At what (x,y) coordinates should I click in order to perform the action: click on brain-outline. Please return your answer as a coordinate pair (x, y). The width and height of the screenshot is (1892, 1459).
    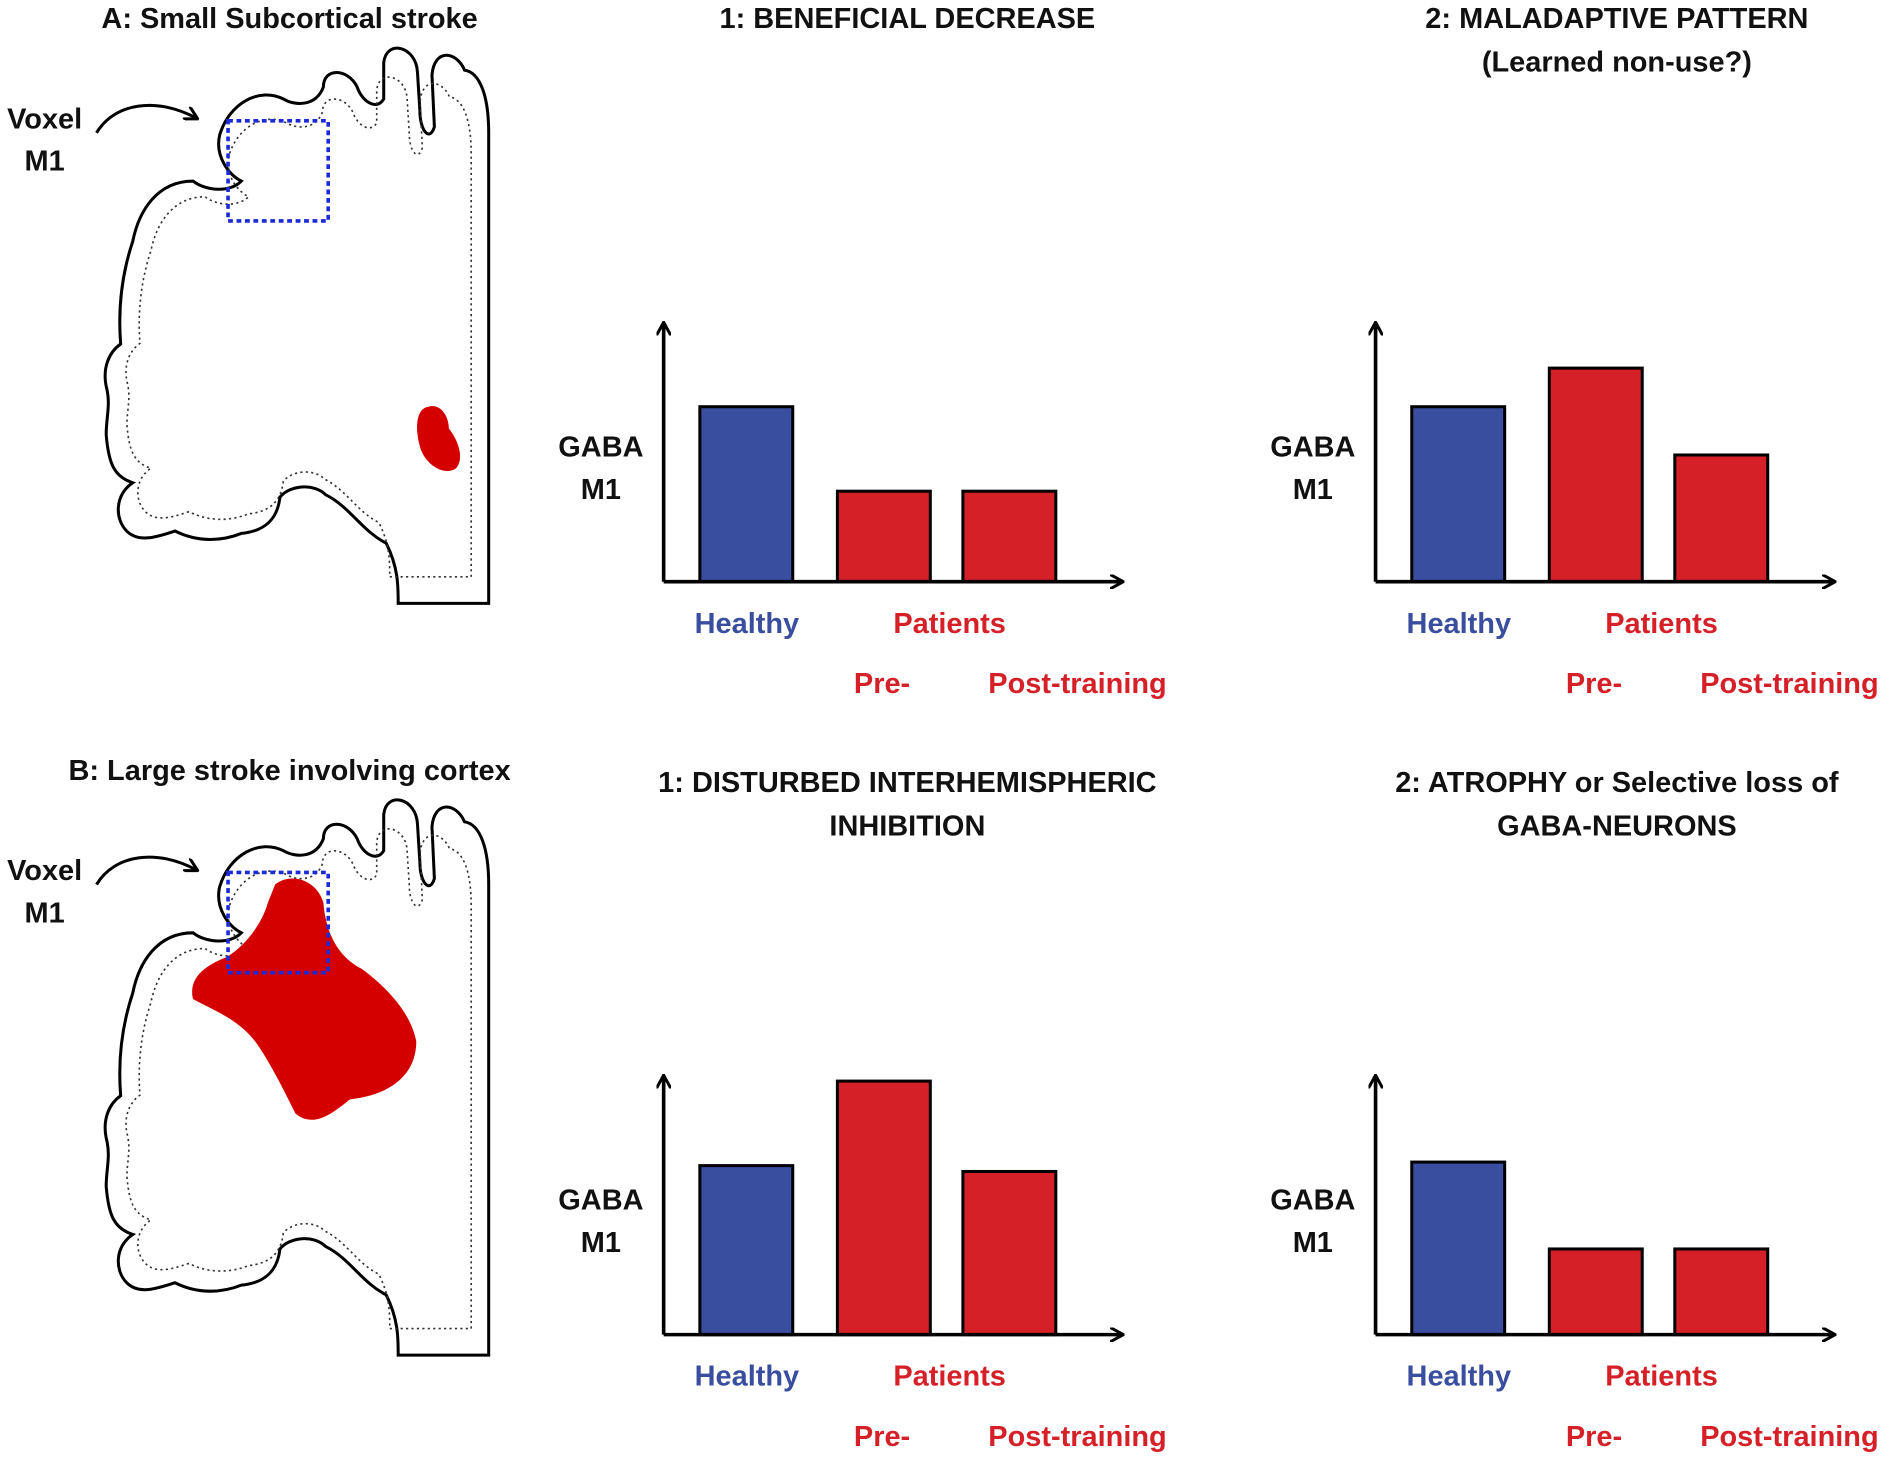
    Looking at the image, I should click on (297, 325).